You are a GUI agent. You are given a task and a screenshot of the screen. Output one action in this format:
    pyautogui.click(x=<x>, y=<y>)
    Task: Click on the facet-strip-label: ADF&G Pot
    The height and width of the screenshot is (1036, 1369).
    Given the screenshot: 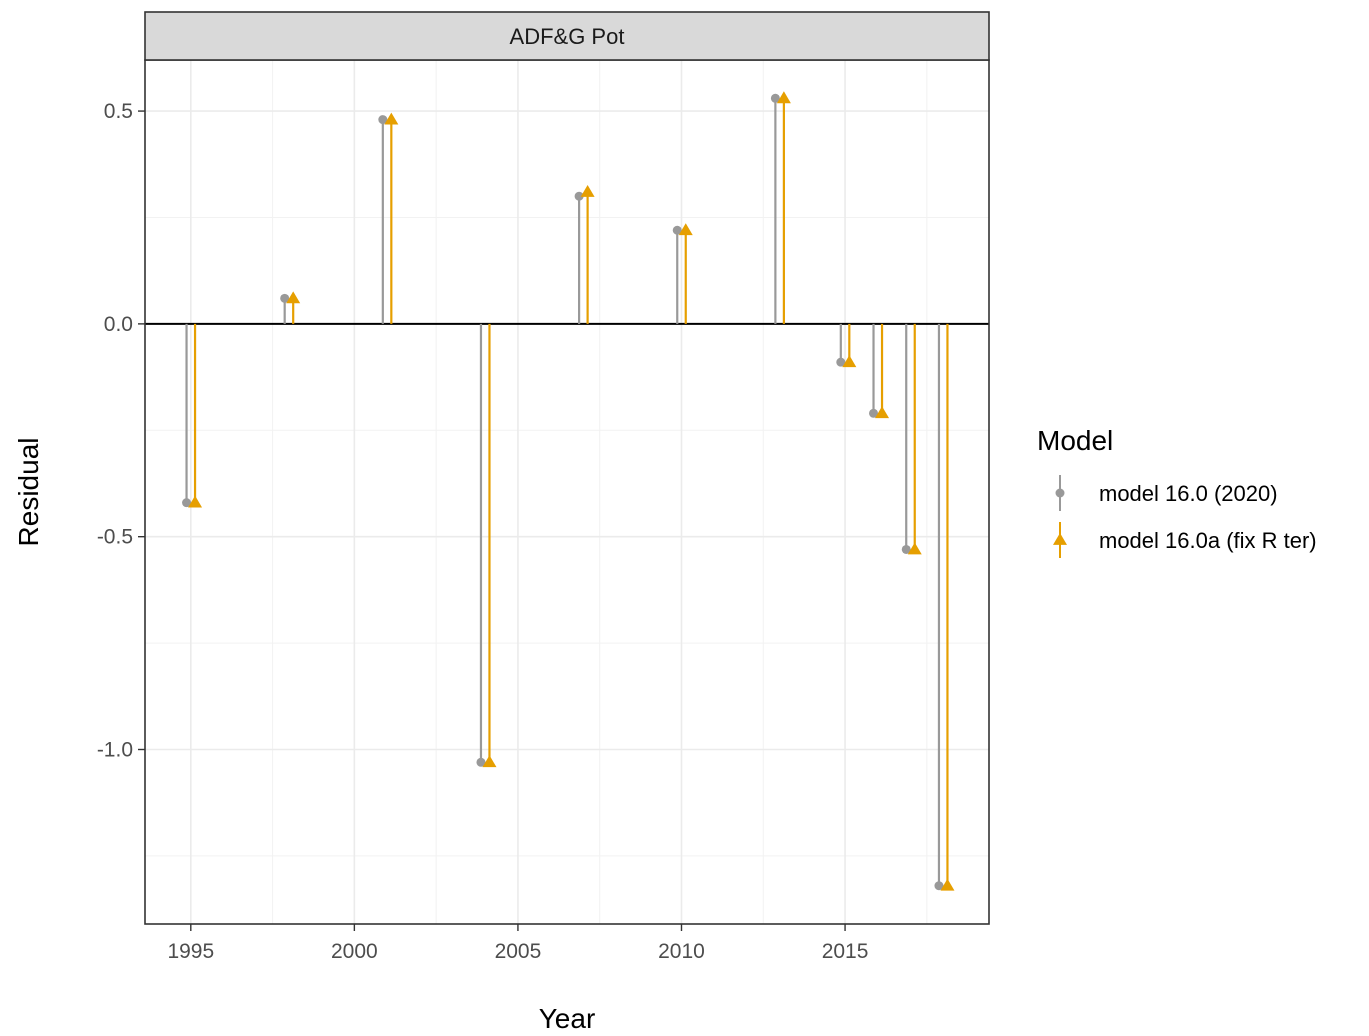 What is the action you would take?
    pyautogui.click(x=567, y=36)
    